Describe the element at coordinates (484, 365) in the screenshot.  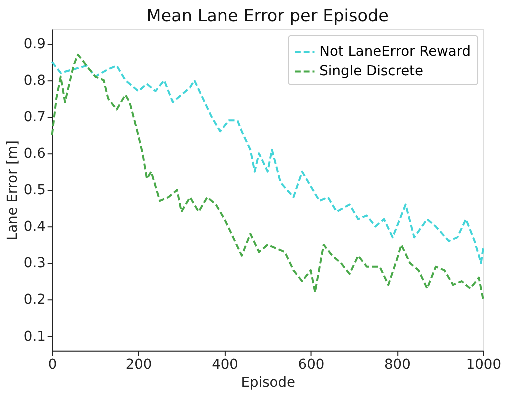
I see `x-tick-label: 1000` at that location.